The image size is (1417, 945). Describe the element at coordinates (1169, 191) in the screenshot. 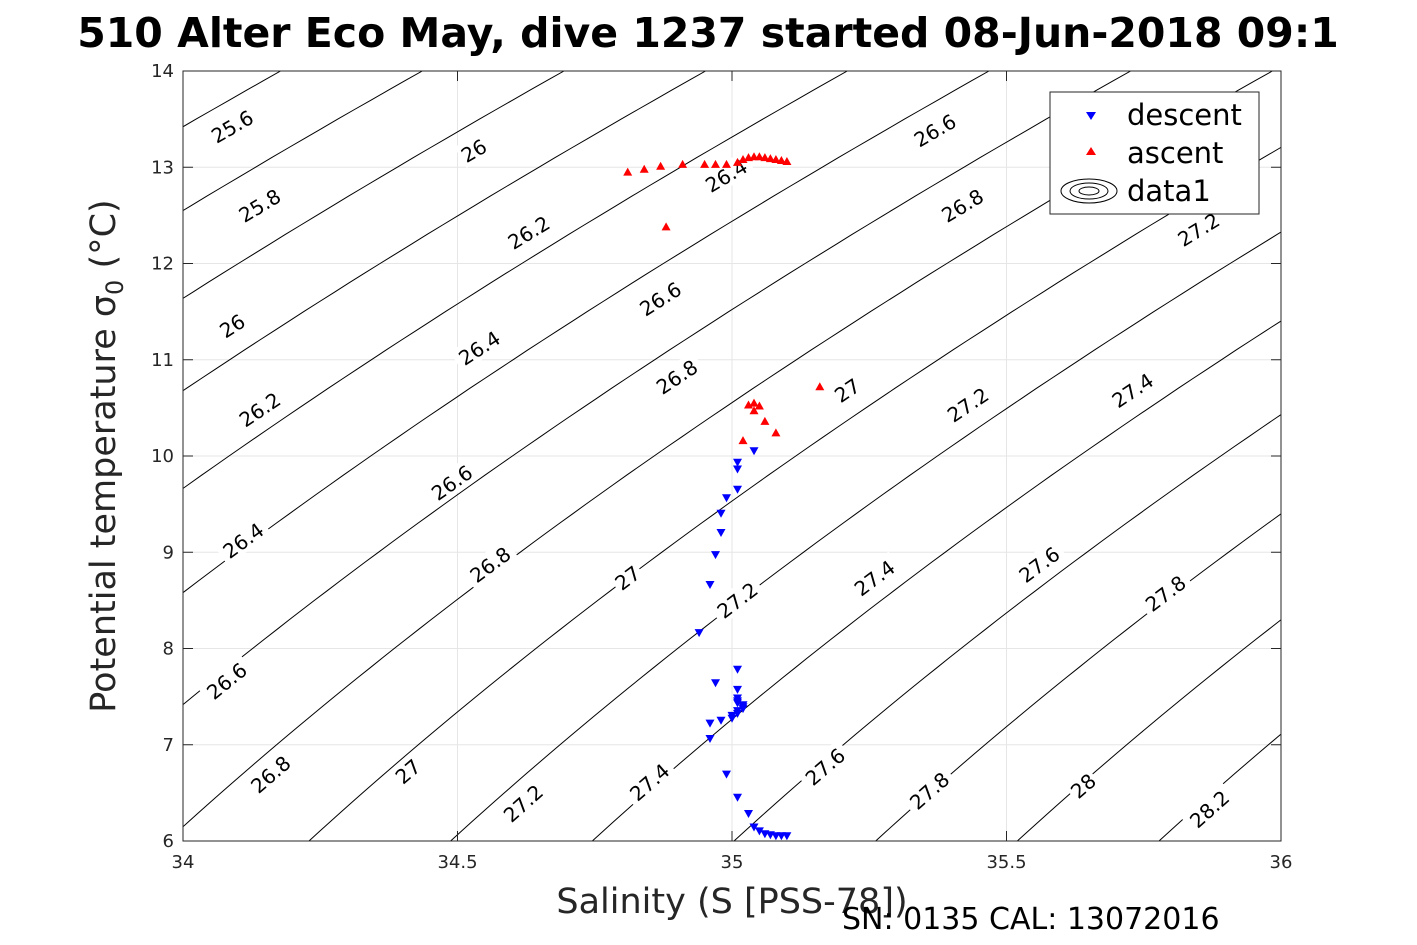

I see `legend-data1-label: data1` at that location.